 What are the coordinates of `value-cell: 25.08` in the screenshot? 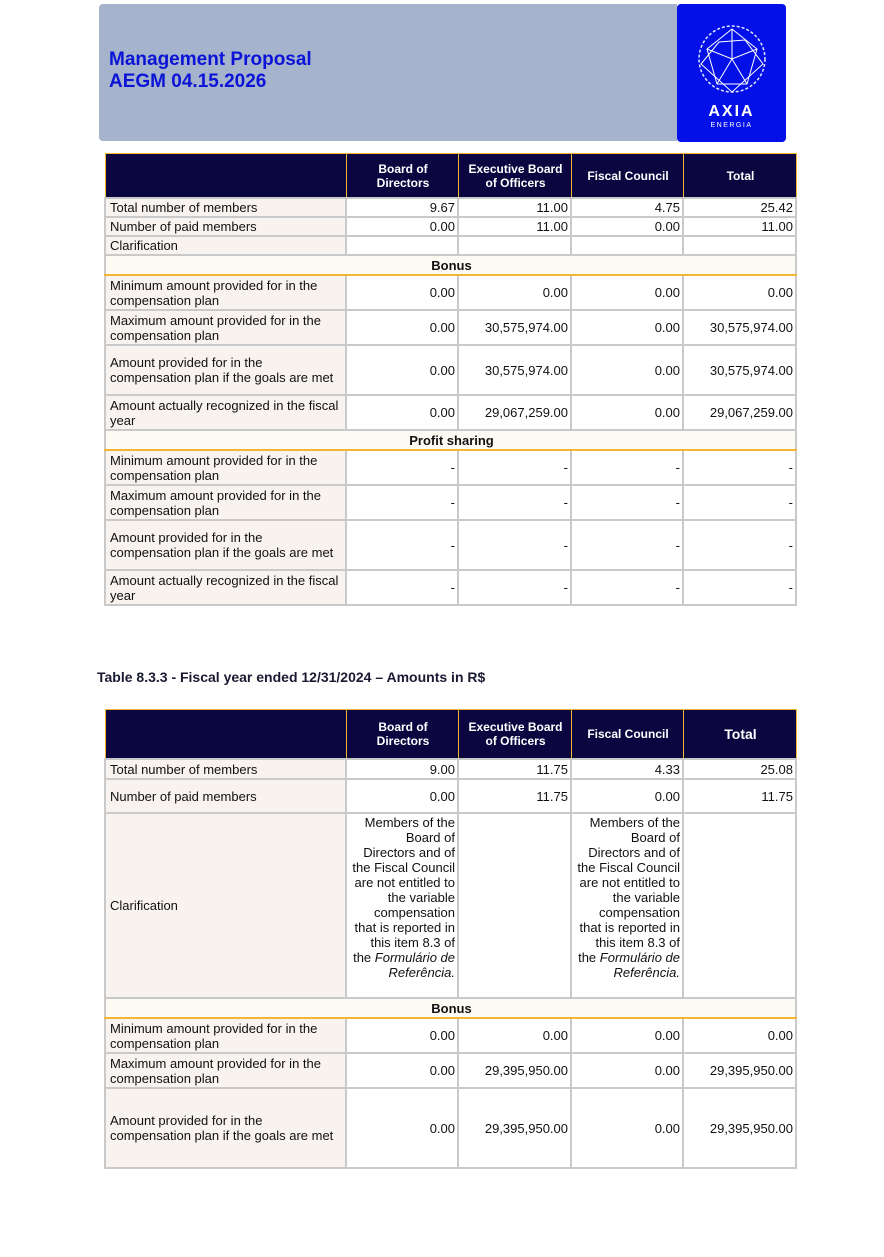 It's located at (739, 768).